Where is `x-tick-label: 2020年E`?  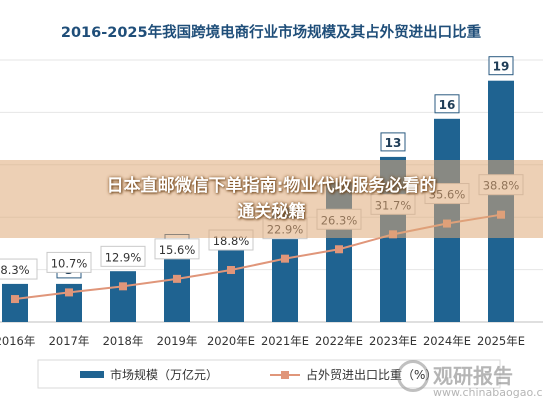 x-tick-label: 2020年E is located at coordinates (231, 341).